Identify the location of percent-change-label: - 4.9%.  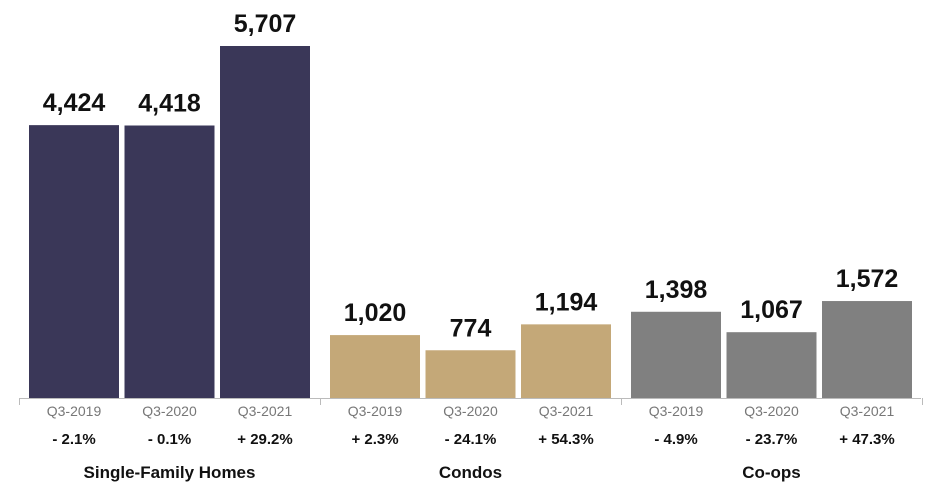
(675, 439).